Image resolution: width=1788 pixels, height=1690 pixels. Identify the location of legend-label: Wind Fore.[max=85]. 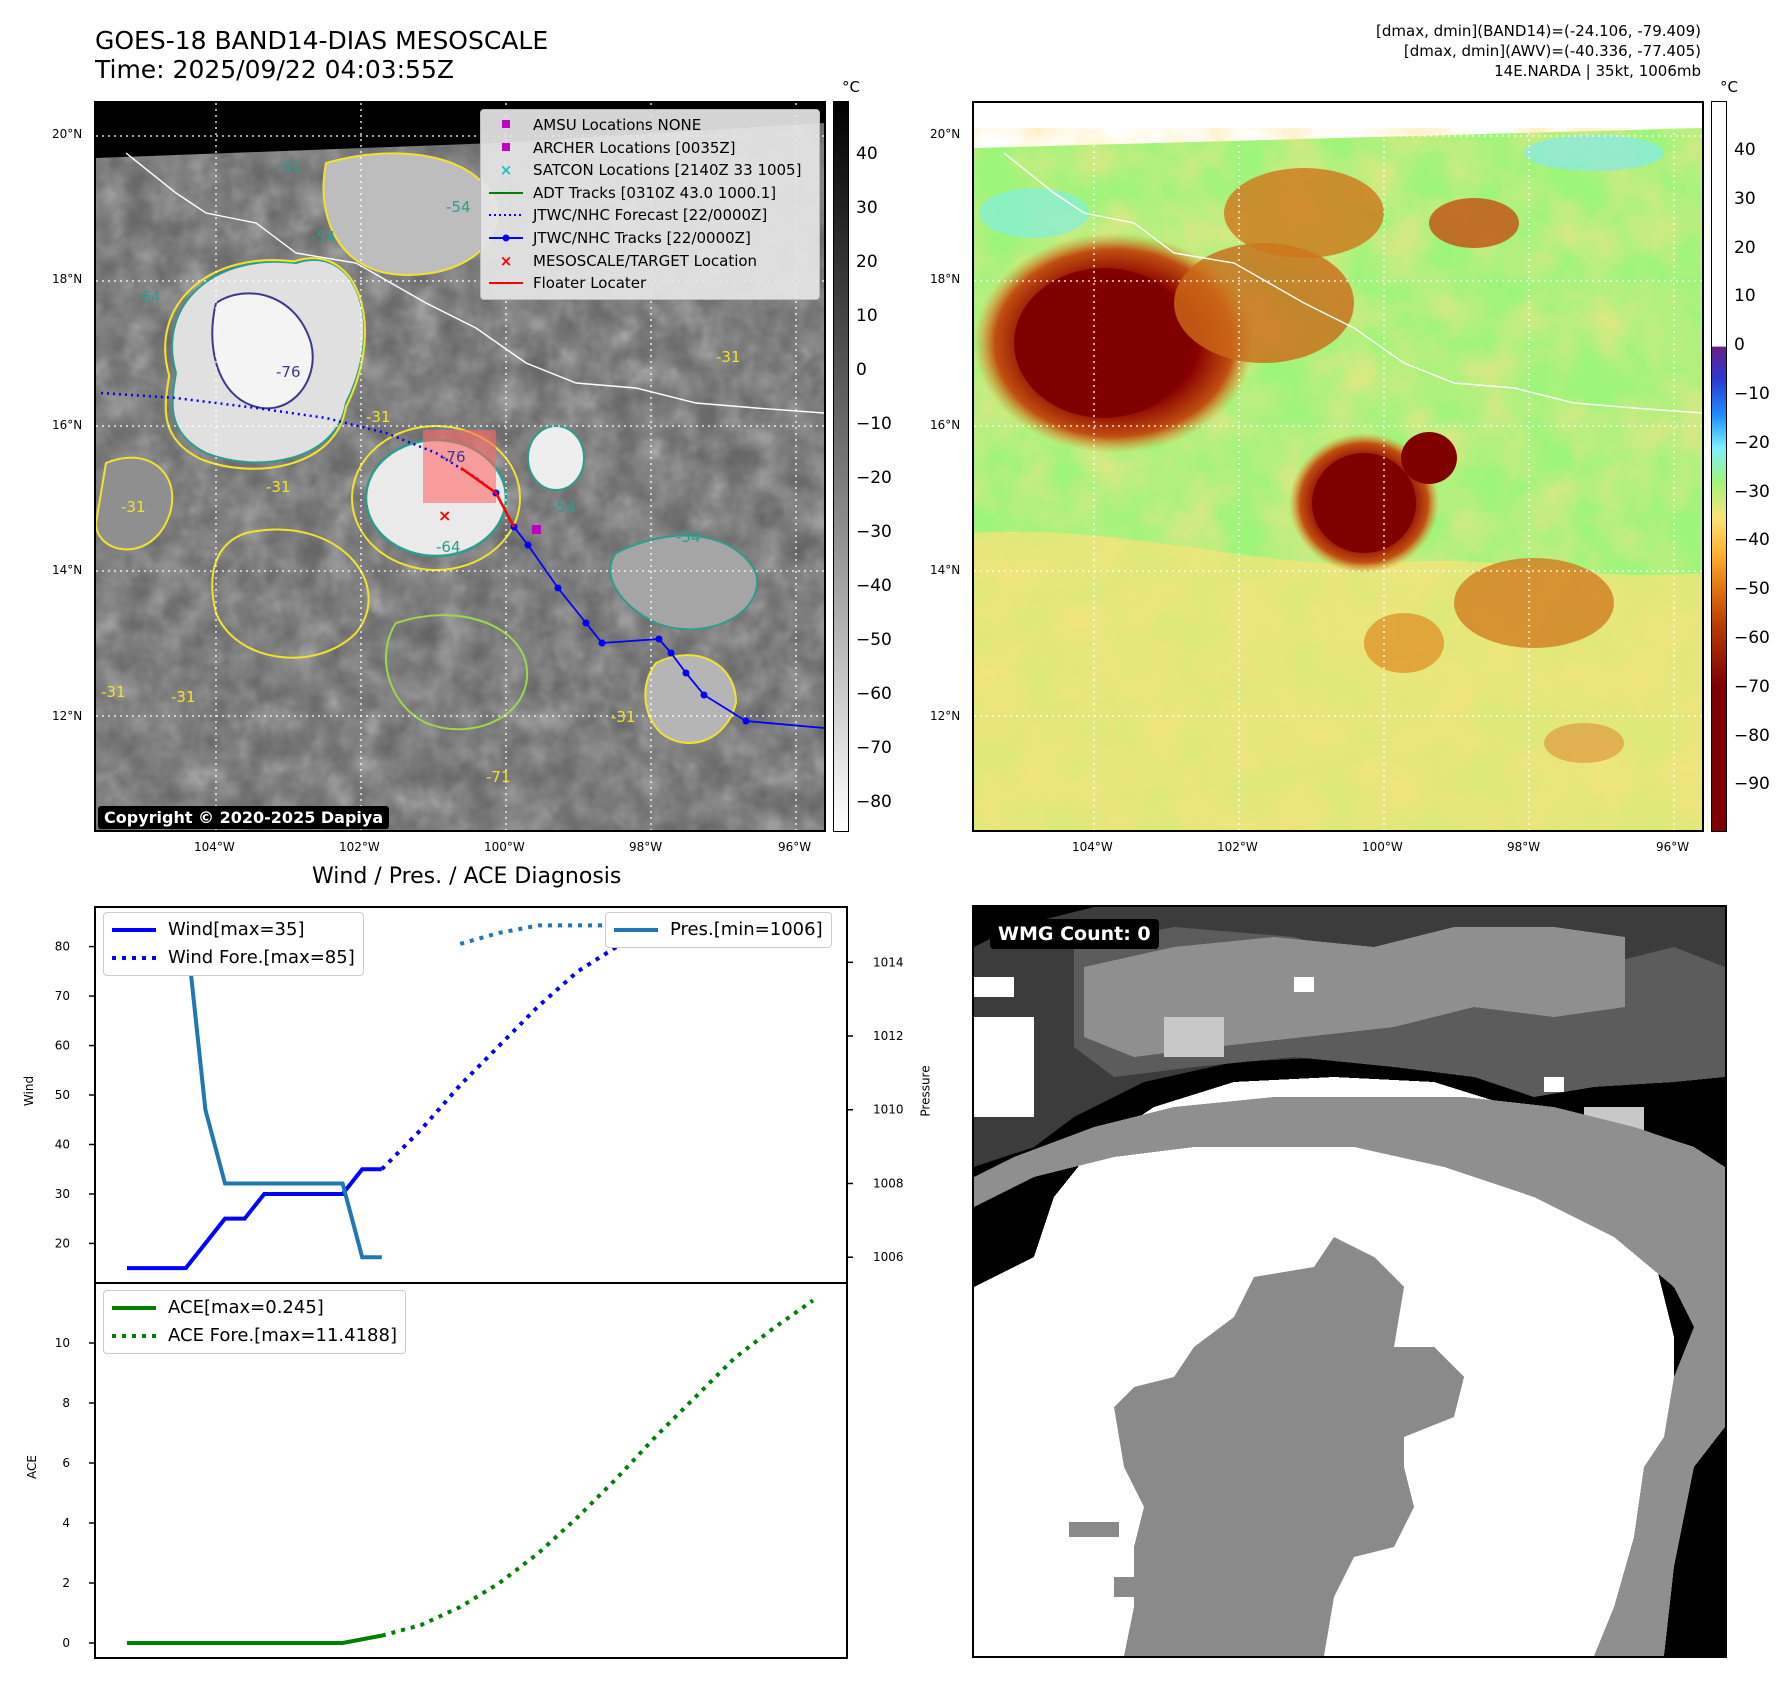
(261, 957).